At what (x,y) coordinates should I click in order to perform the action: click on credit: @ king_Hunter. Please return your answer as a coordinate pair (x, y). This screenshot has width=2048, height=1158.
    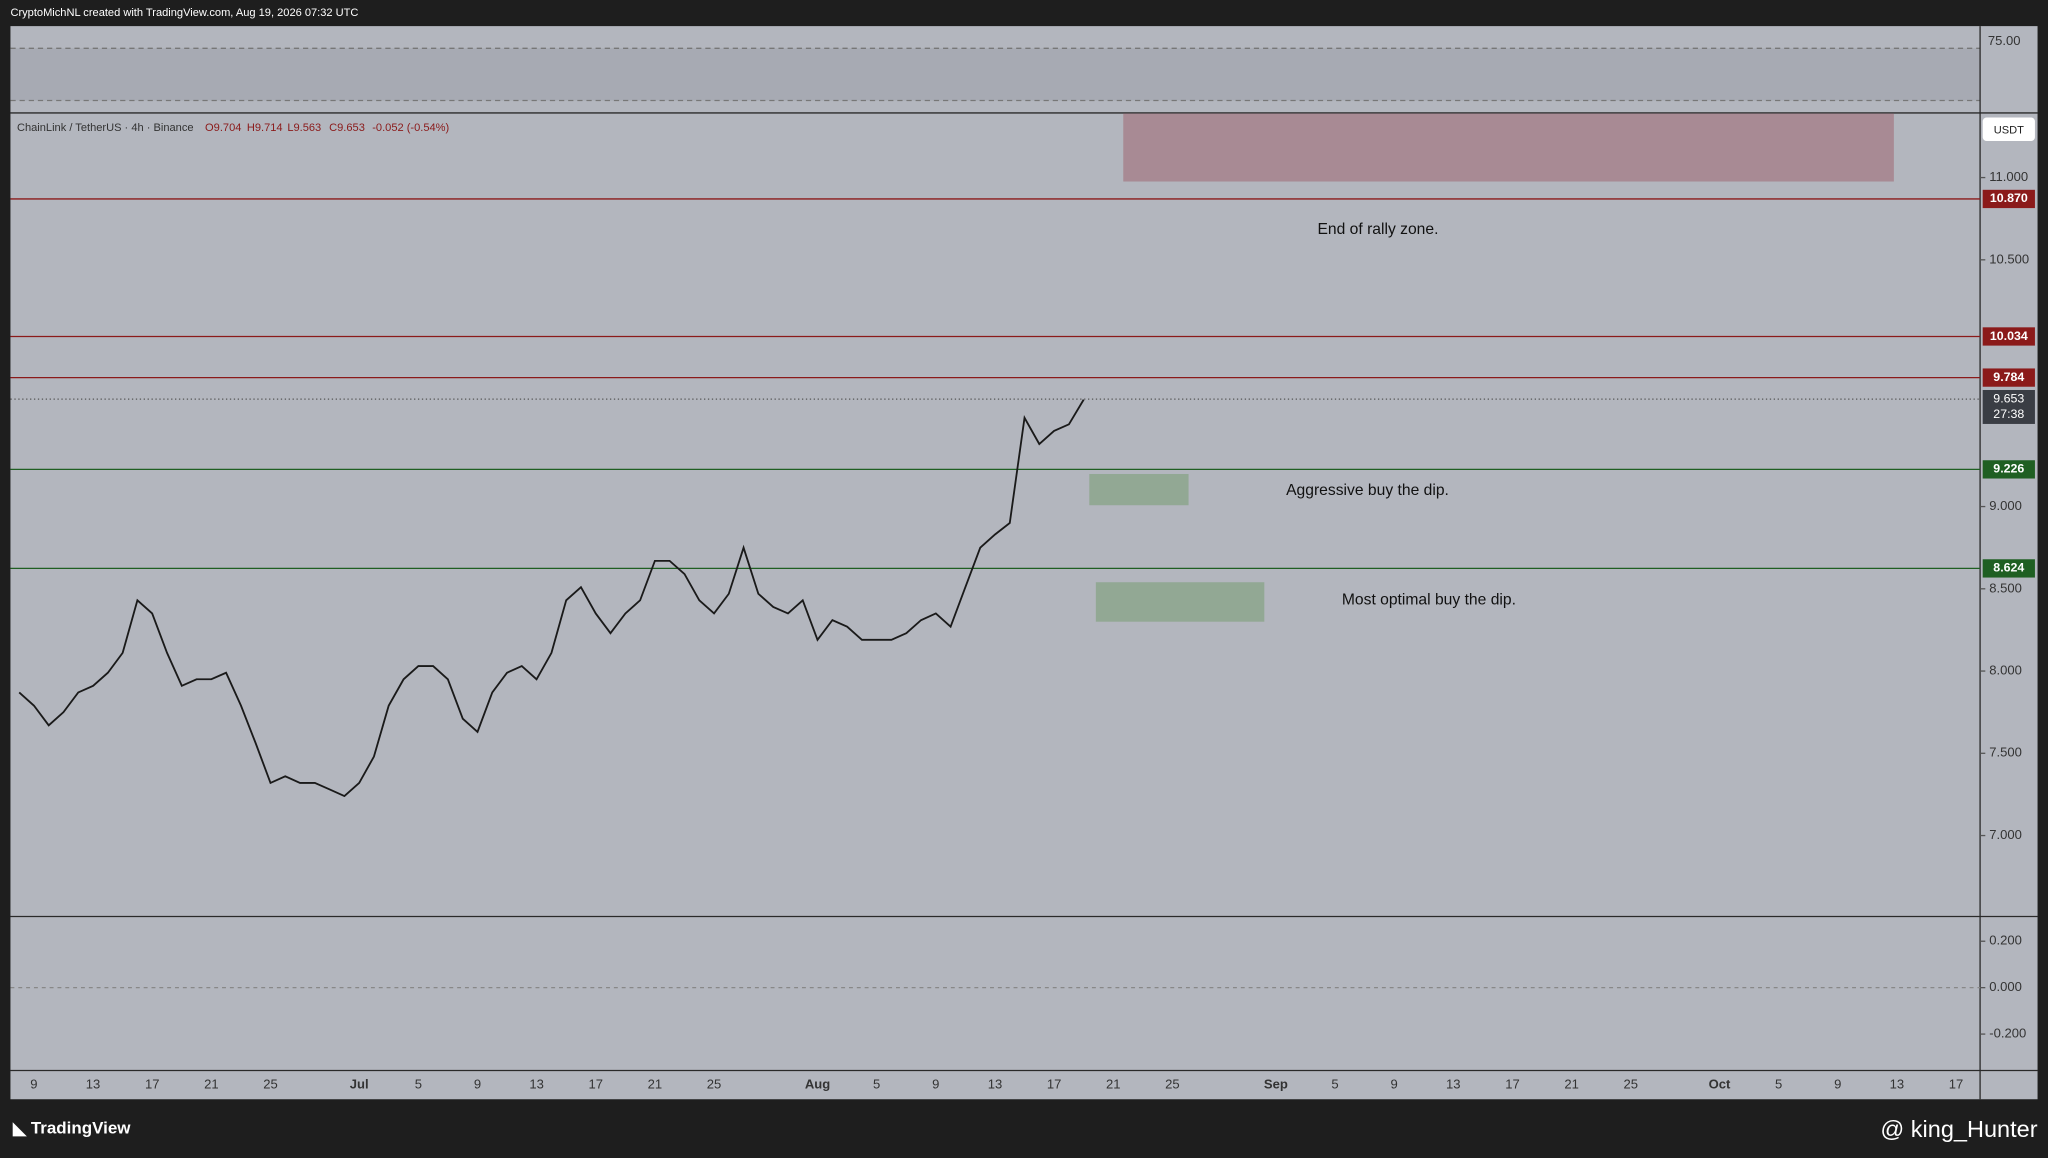
    Looking at the image, I should click on (1958, 1129).